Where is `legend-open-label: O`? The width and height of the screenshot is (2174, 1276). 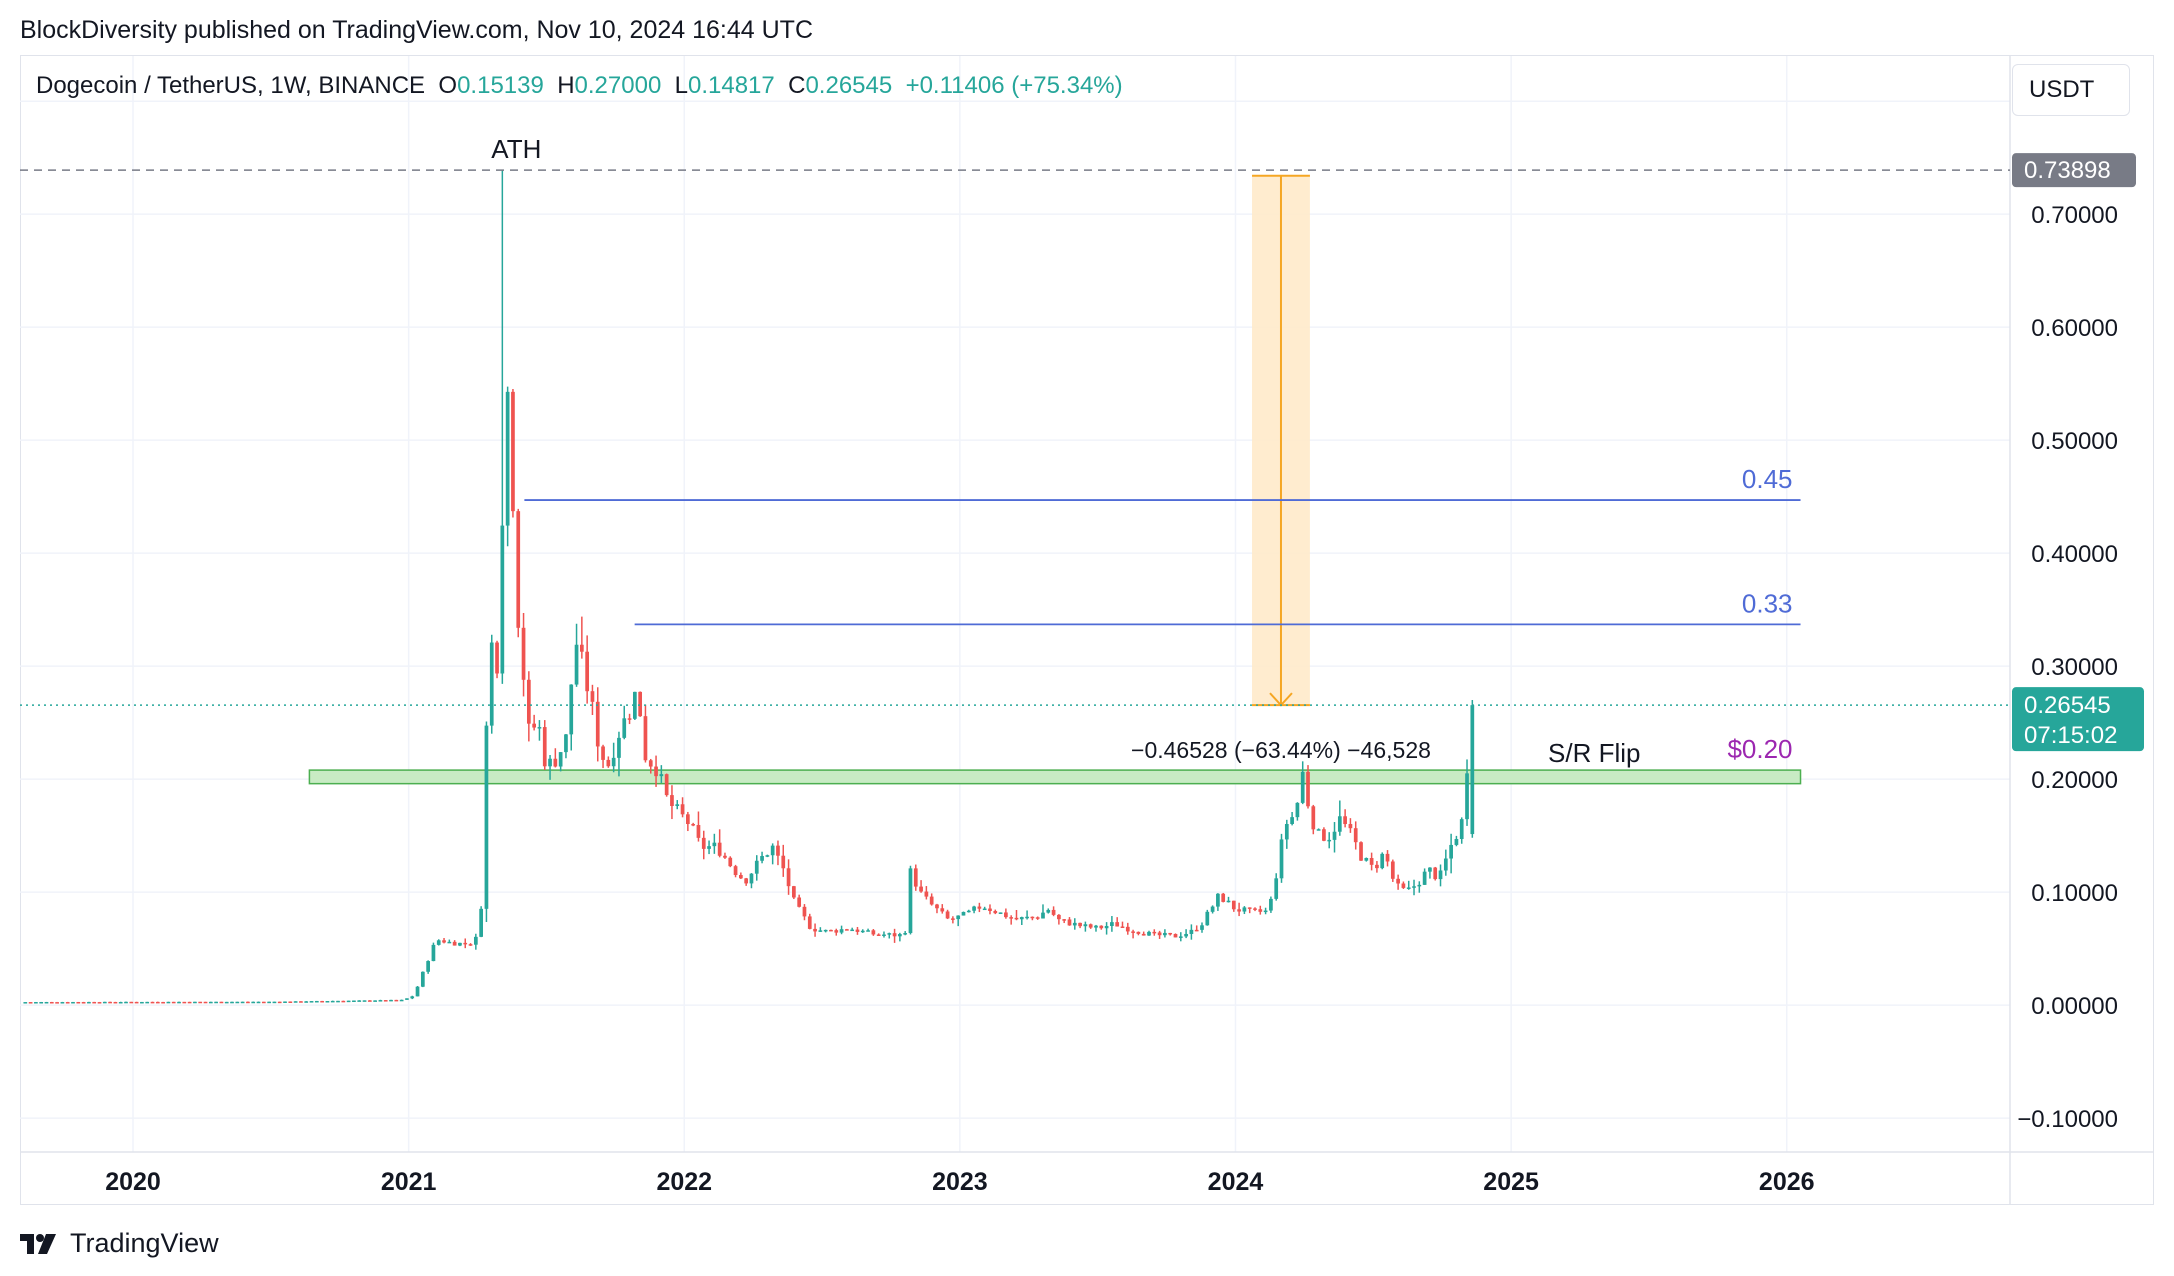
legend-open-label: O is located at coordinates (448, 85).